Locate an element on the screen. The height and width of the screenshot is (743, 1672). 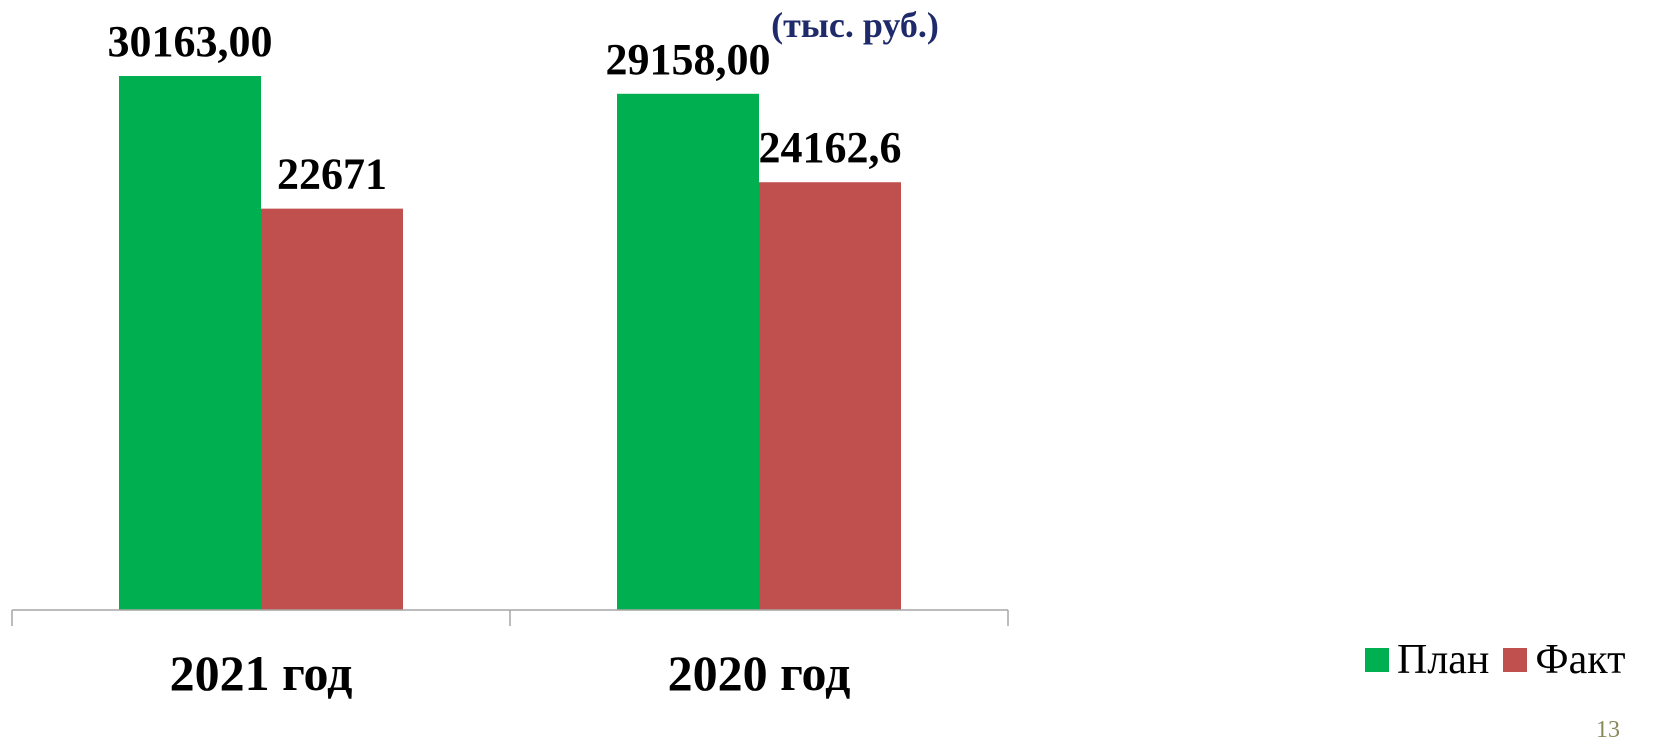
legend-item-plan: План is located at coordinates (1427, 660).